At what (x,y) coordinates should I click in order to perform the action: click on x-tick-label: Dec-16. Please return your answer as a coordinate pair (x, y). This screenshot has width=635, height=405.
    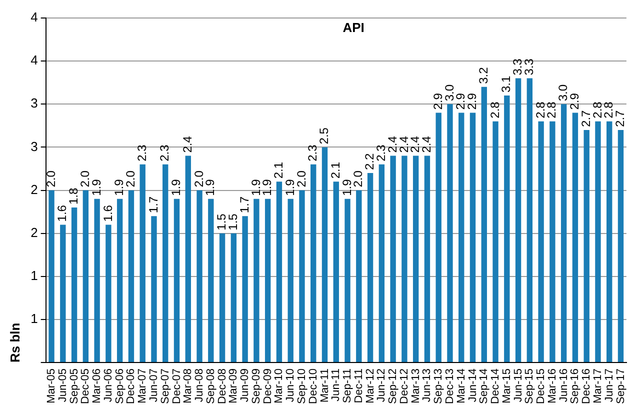
    Looking at the image, I should click on (586, 386).